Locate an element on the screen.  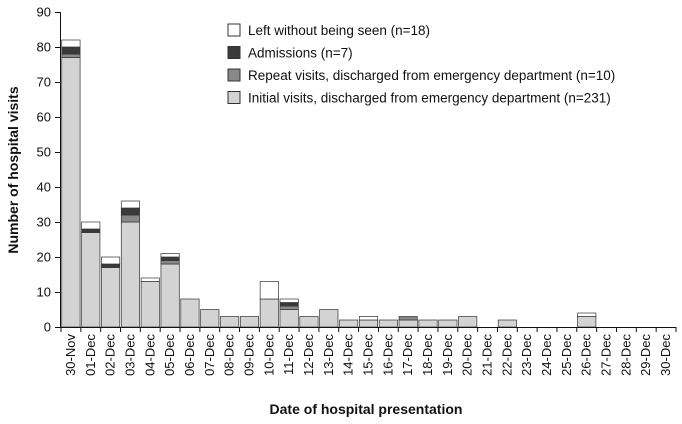
x-tick-label-14-dec: 14-Dec is located at coordinates (348, 355).